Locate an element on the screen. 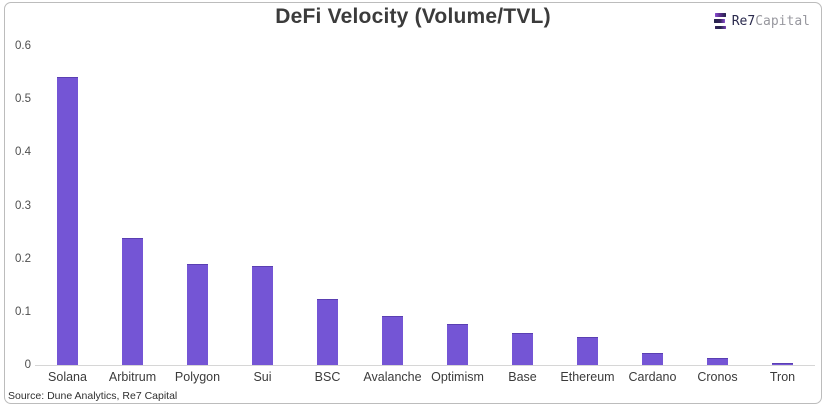 Image resolution: width=828 pixels, height=407 pixels. chart-title: DeFi Velocity (Volume/TVL) is located at coordinates (413, 16).